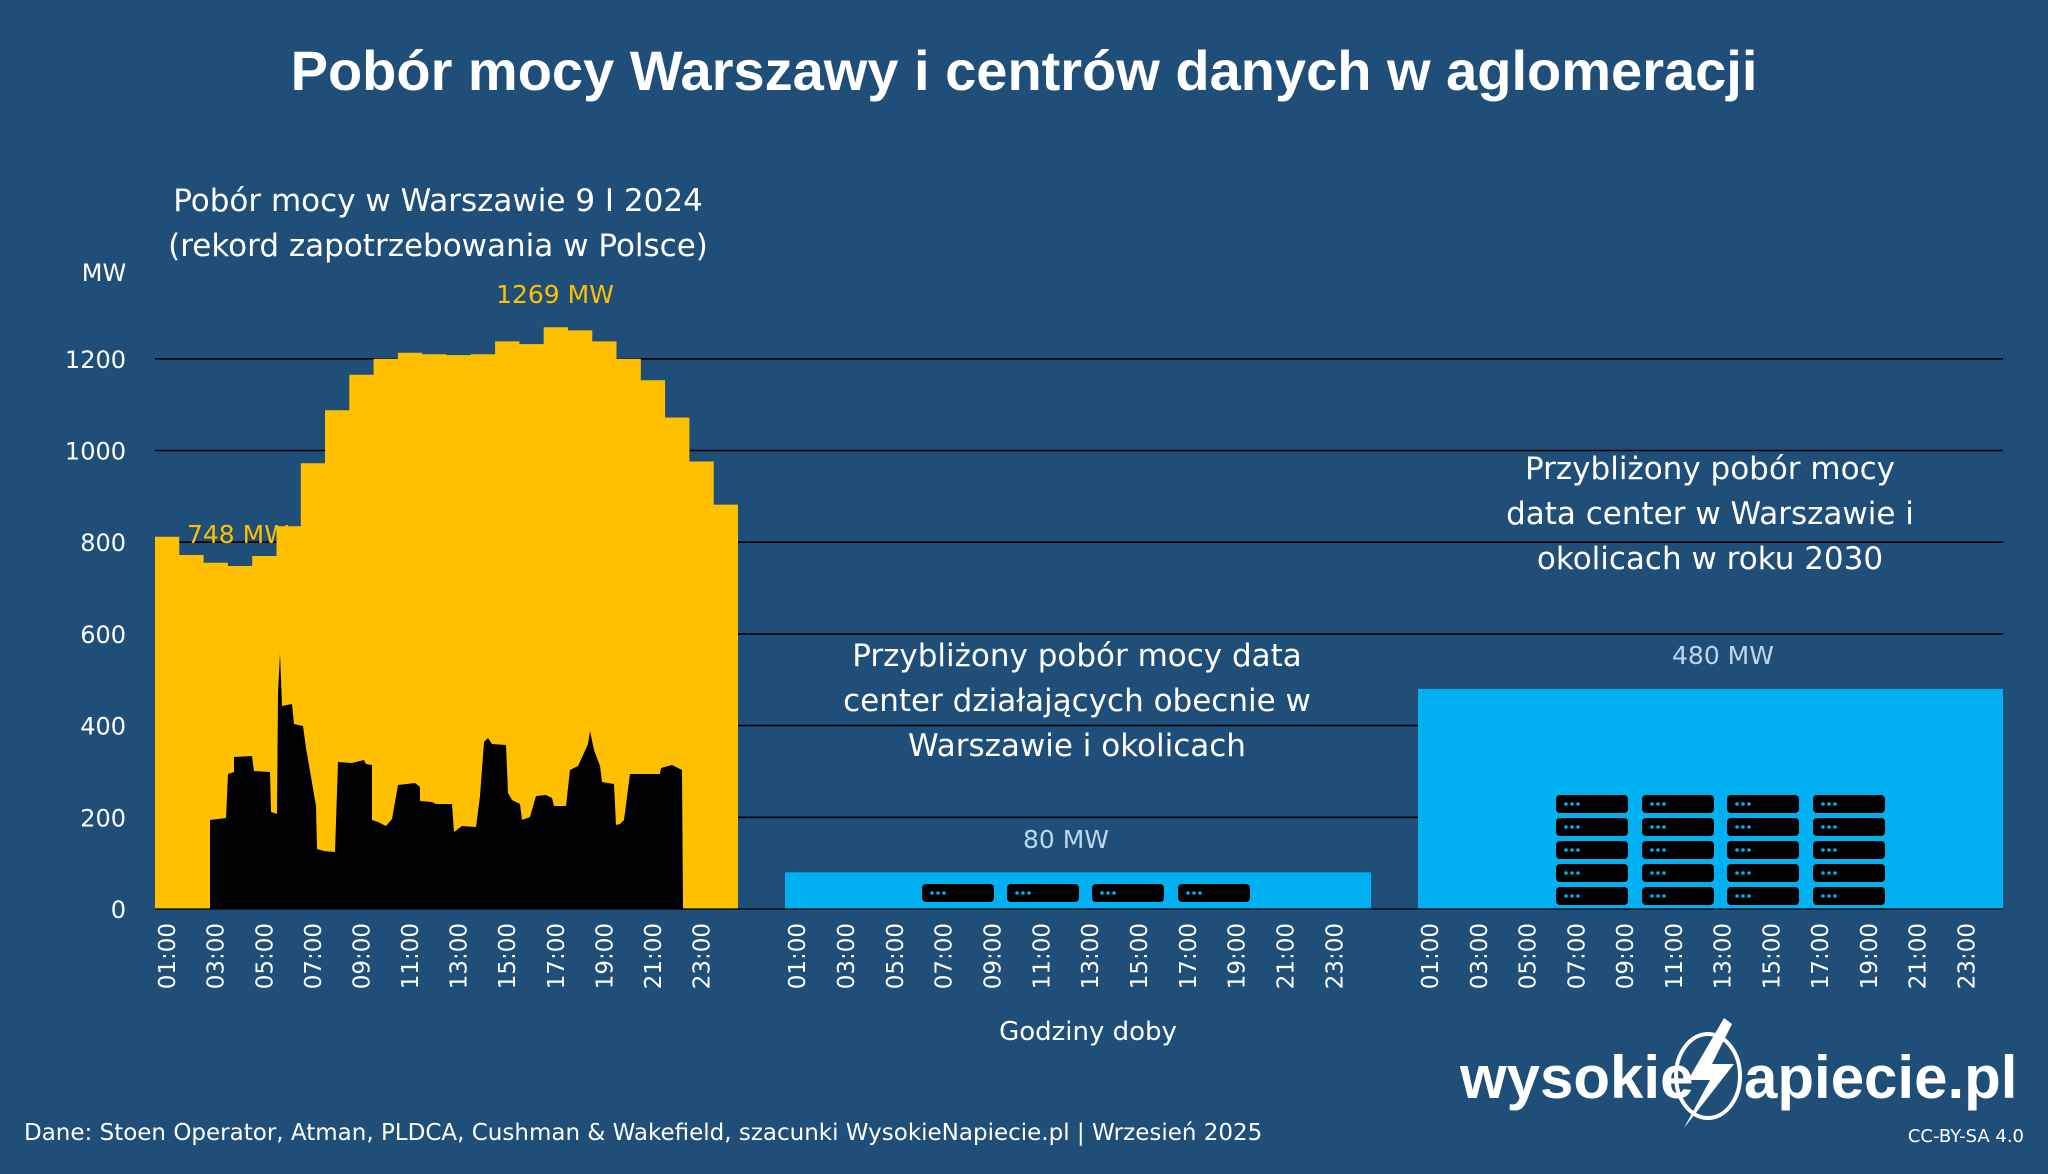 The width and height of the screenshot is (2048, 1174). What do you see at coordinates (1965, 1136) in the screenshot?
I see `license-label: CC-BY-SA 4.0` at bounding box center [1965, 1136].